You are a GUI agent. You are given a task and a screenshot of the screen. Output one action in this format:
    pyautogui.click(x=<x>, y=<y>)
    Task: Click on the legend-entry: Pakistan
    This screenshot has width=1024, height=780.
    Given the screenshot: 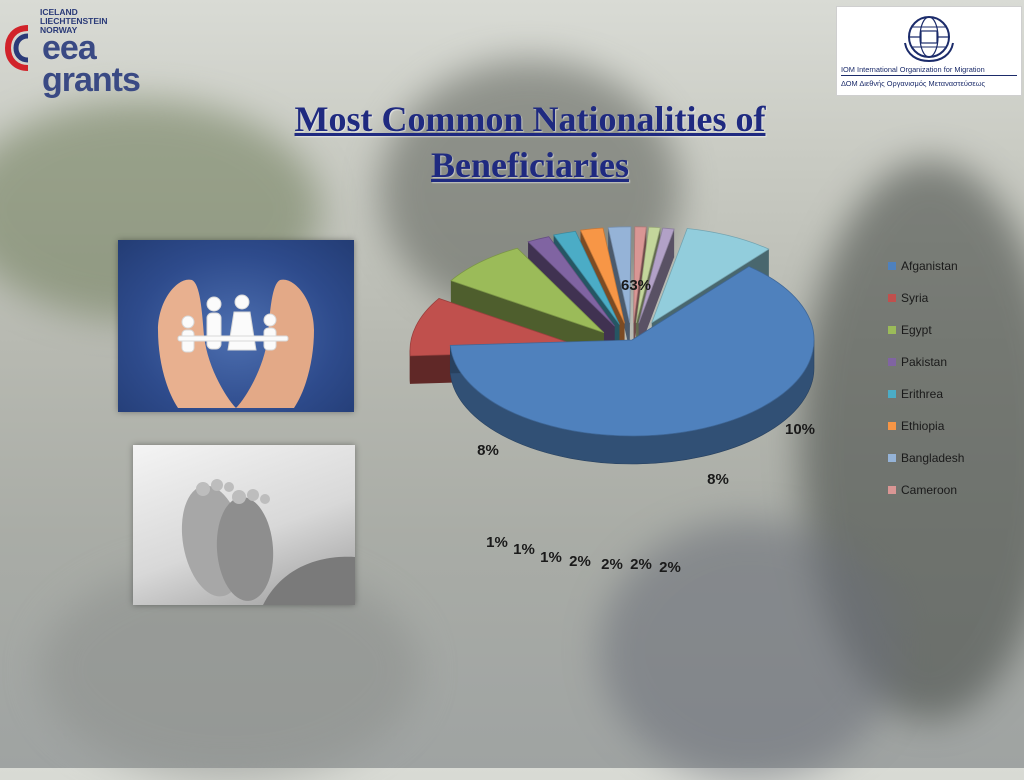 What is the action you would take?
    pyautogui.click(x=924, y=362)
    